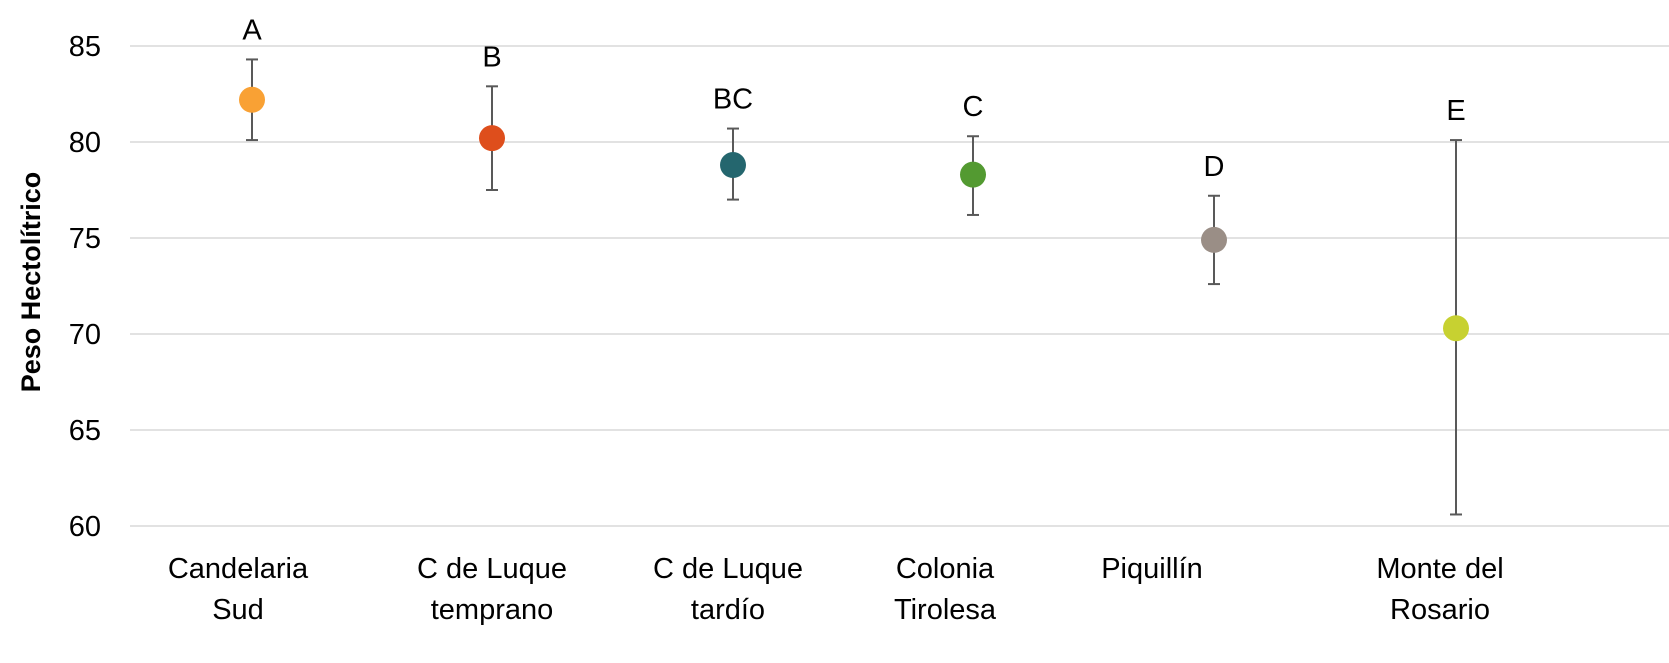 The image size is (1669, 663). What do you see at coordinates (85, 143) in the screenshot?
I see `y-tick-label: 80` at bounding box center [85, 143].